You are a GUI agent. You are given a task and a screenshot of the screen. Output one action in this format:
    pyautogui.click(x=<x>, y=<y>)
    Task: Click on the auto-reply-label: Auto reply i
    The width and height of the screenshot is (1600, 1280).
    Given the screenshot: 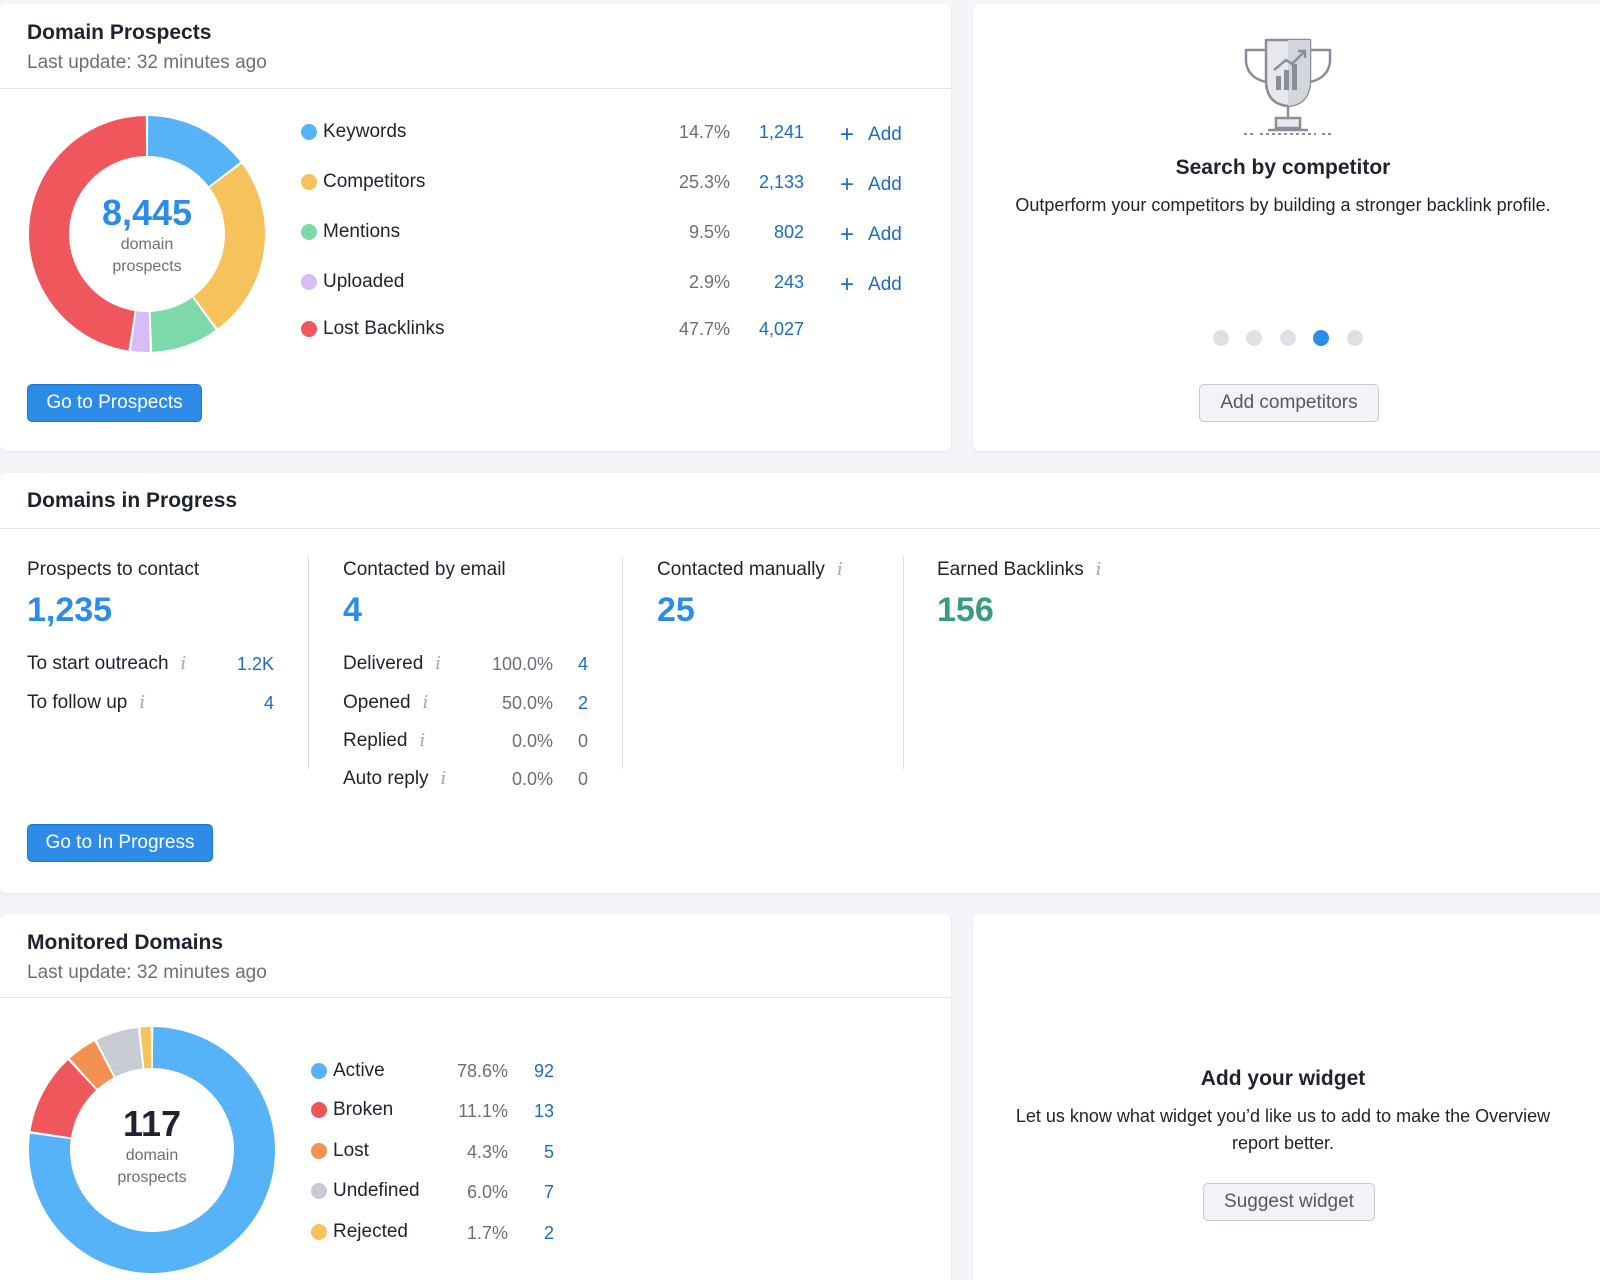 What is the action you would take?
    pyautogui.click(x=394, y=779)
    